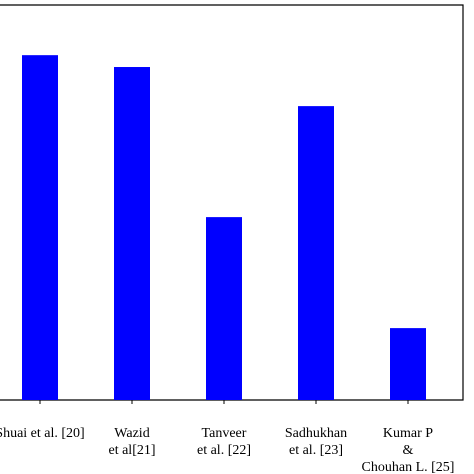 This screenshot has height=474, width=474. What do you see at coordinates (131, 442) in the screenshot?
I see `x-tick-label: Wazid et al[21]` at bounding box center [131, 442].